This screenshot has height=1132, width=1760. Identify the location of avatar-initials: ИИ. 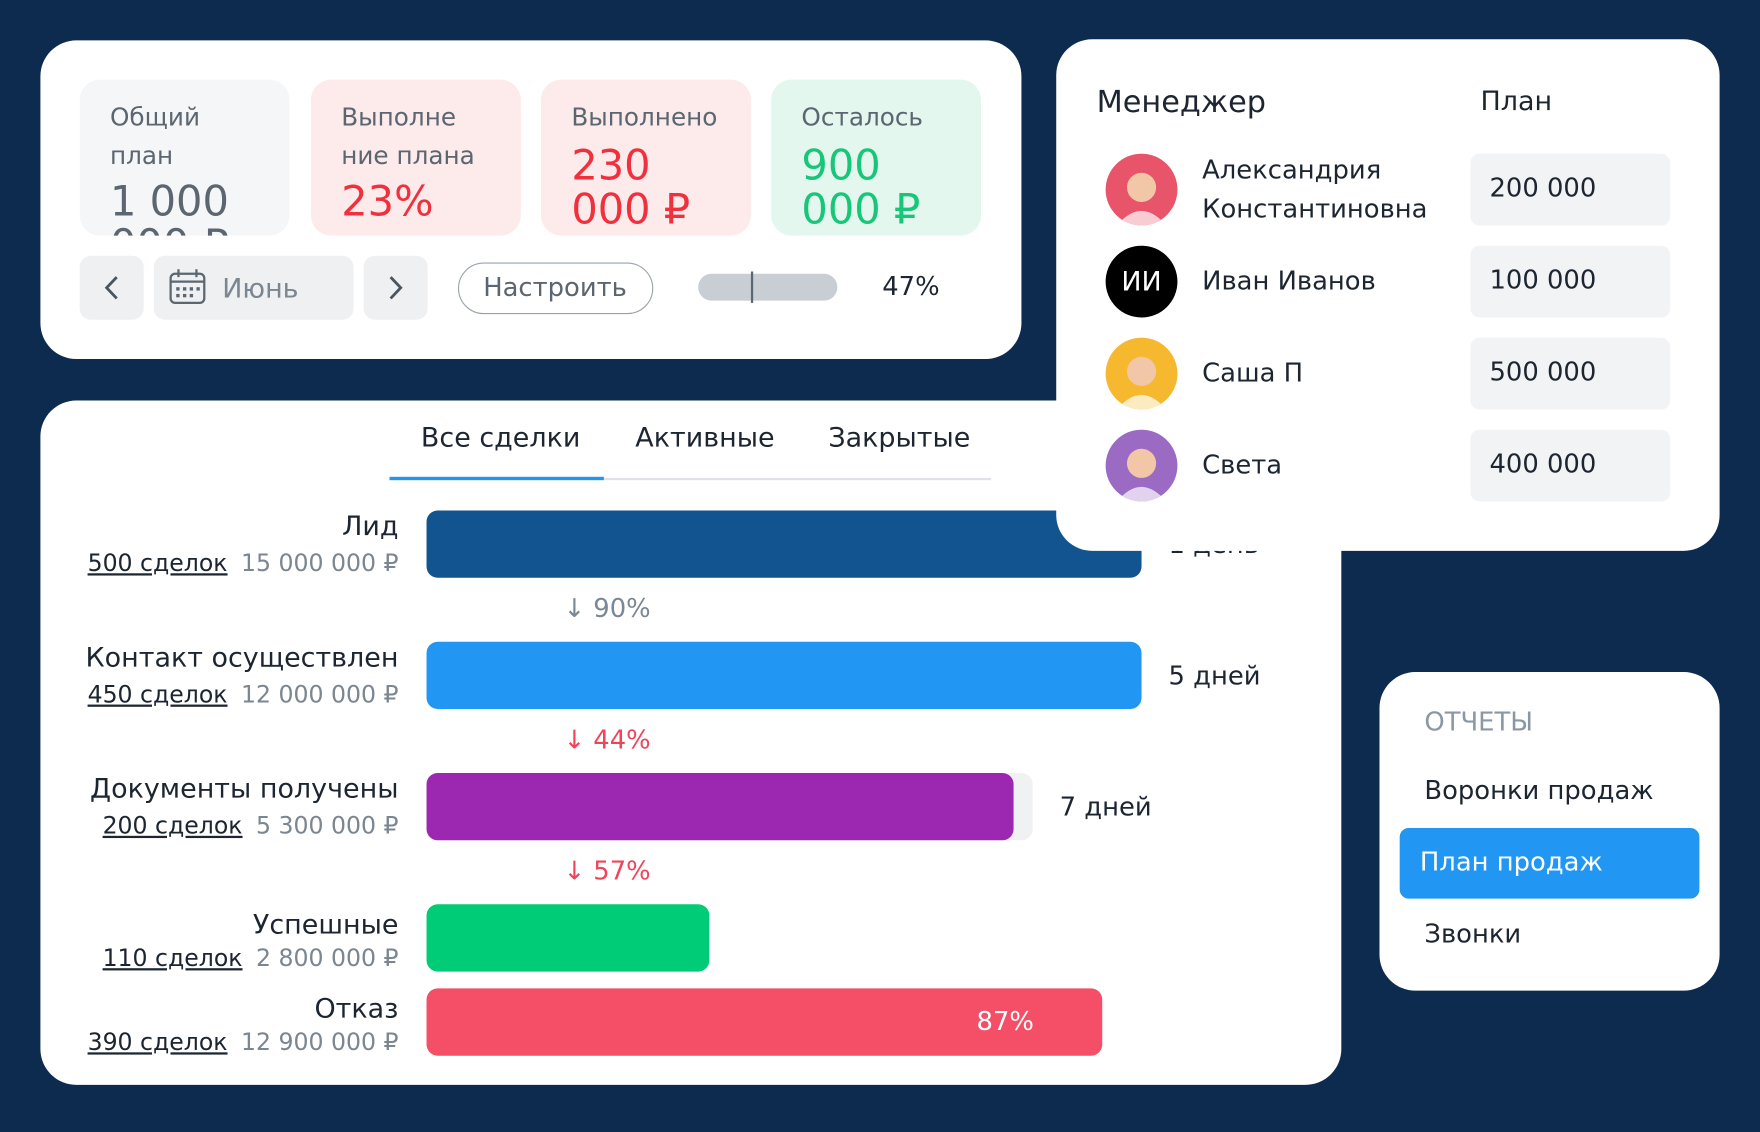
(1141, 281).